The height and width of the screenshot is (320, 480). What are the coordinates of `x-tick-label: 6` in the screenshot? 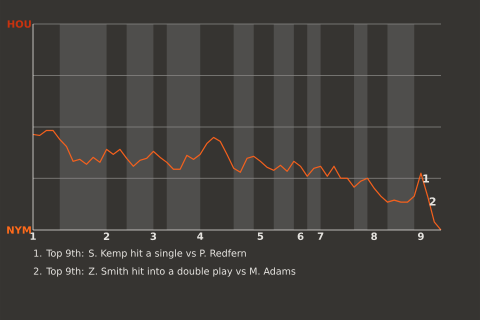 It's located at (301, 236).